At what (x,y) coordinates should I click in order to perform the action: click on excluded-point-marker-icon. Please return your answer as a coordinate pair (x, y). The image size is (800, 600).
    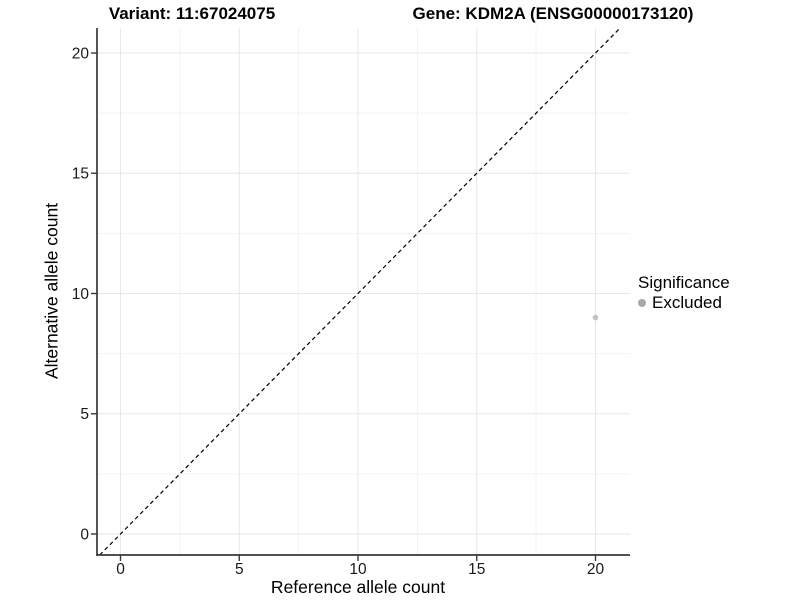
    Looking at the image, I should click on (642, 302).